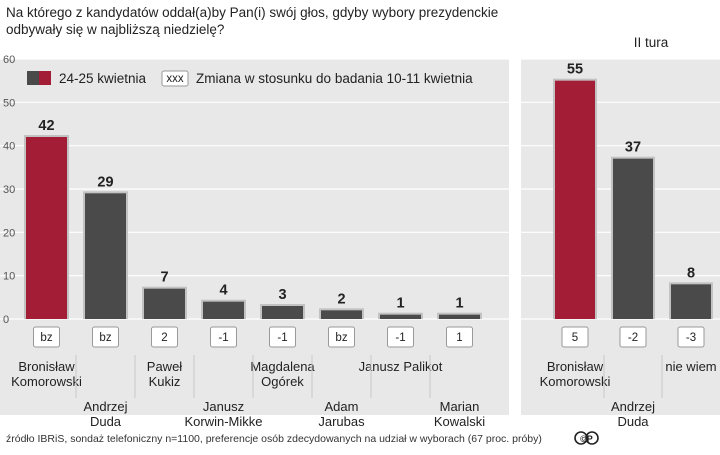 This screenshot has width=720, height=455. I want to click on round2-title: II tura, so click(651, 42).